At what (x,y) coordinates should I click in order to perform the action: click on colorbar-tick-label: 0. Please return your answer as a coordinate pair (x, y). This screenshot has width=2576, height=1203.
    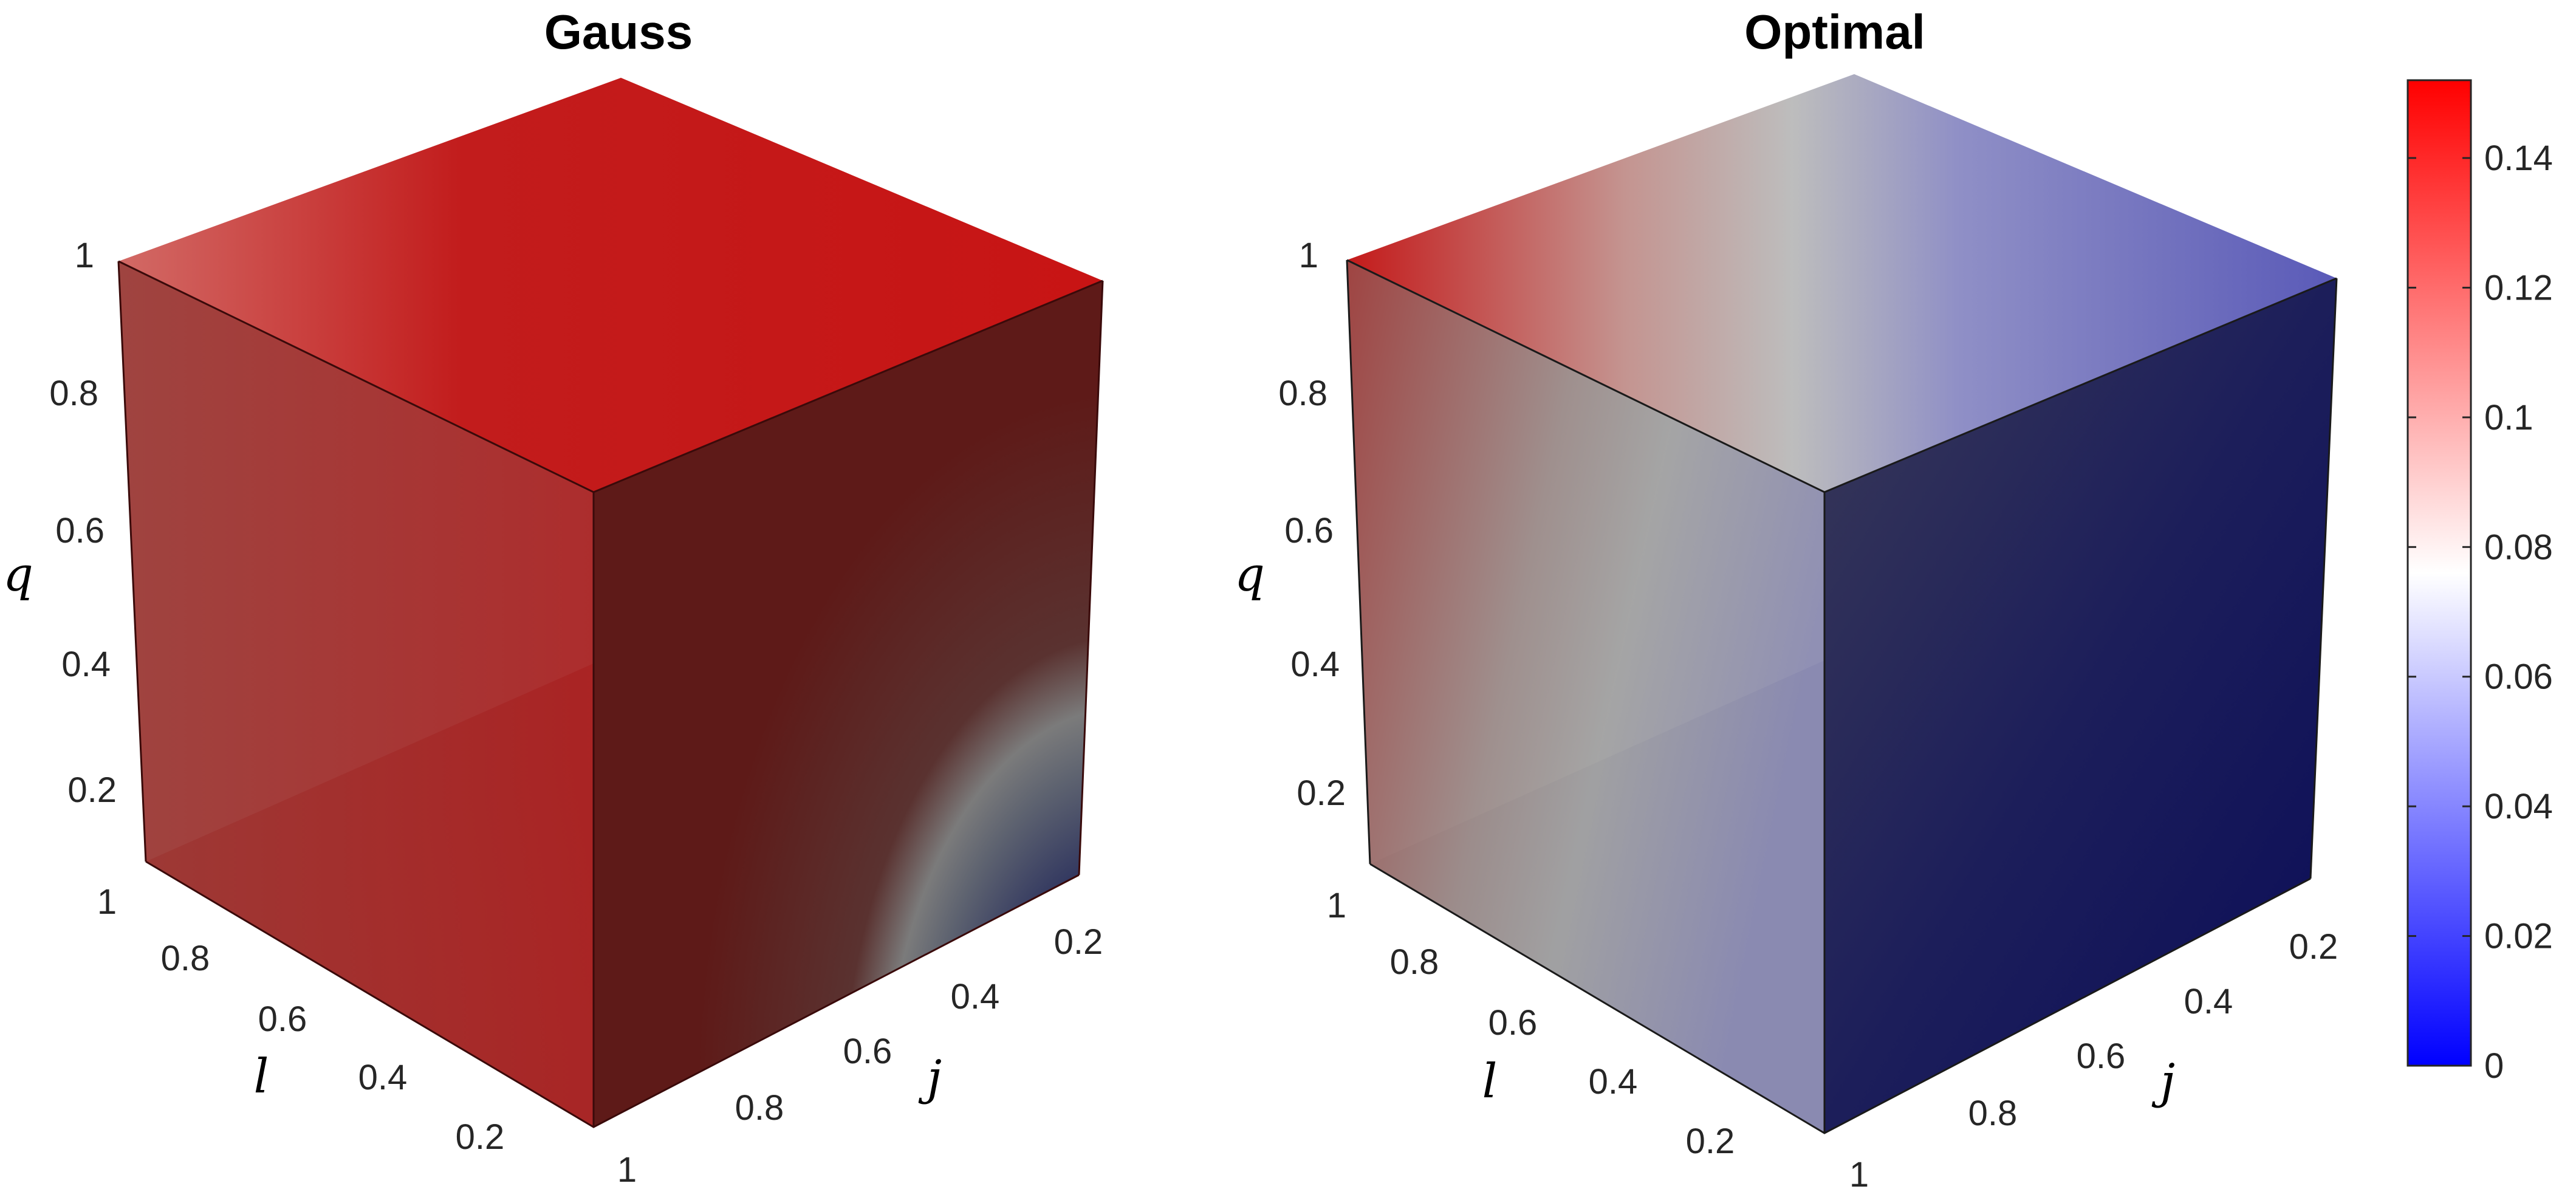
    Looking at the image, I should click on (2494, 1066).